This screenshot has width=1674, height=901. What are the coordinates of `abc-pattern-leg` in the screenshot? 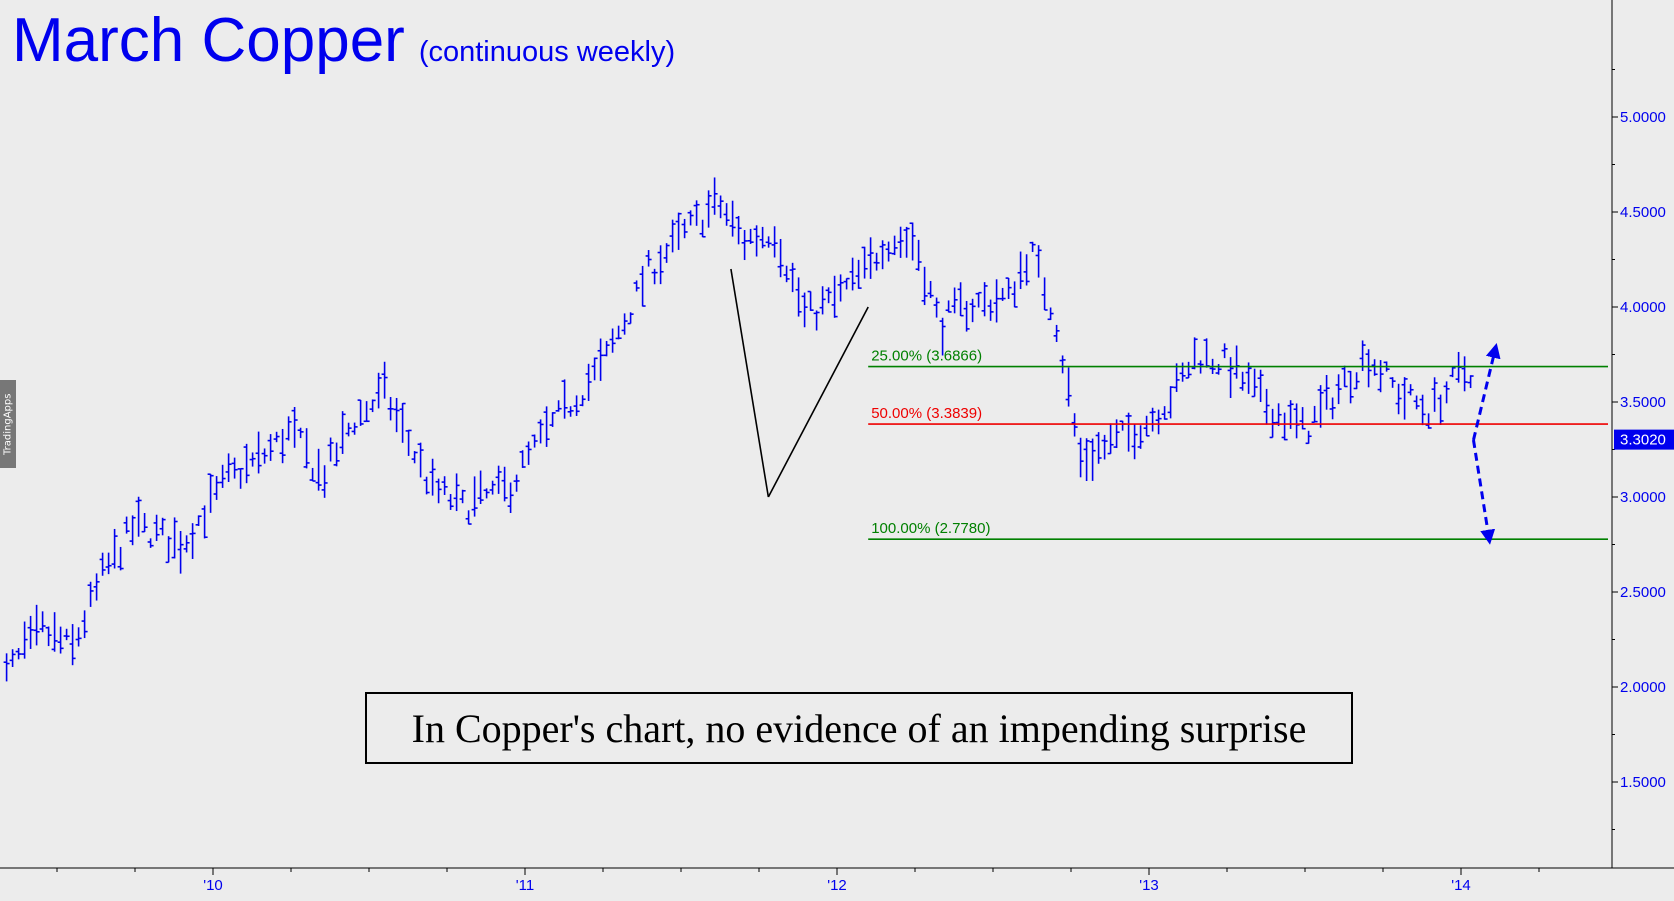 It's located at (750, 383).